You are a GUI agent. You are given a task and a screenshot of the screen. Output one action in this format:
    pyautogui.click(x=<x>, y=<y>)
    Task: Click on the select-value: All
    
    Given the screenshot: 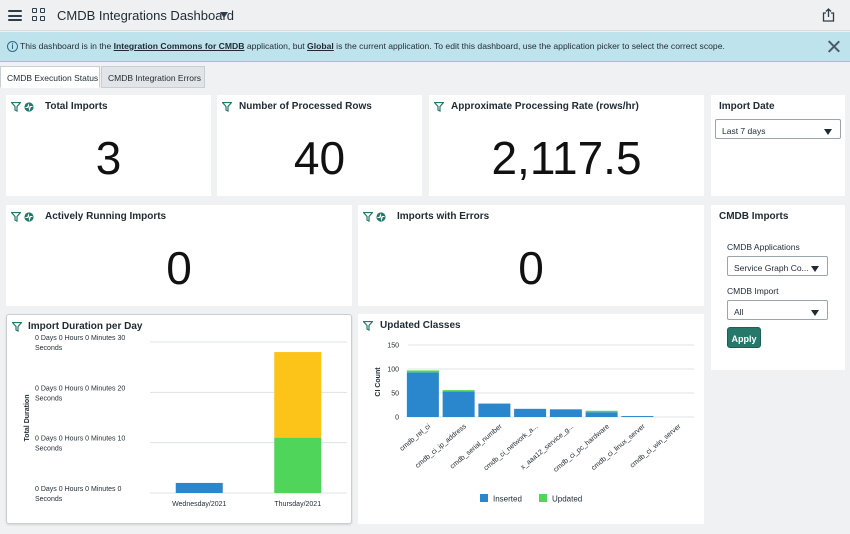 What is the action you would take?
    pyautogui.click(x=739, y=312)
    